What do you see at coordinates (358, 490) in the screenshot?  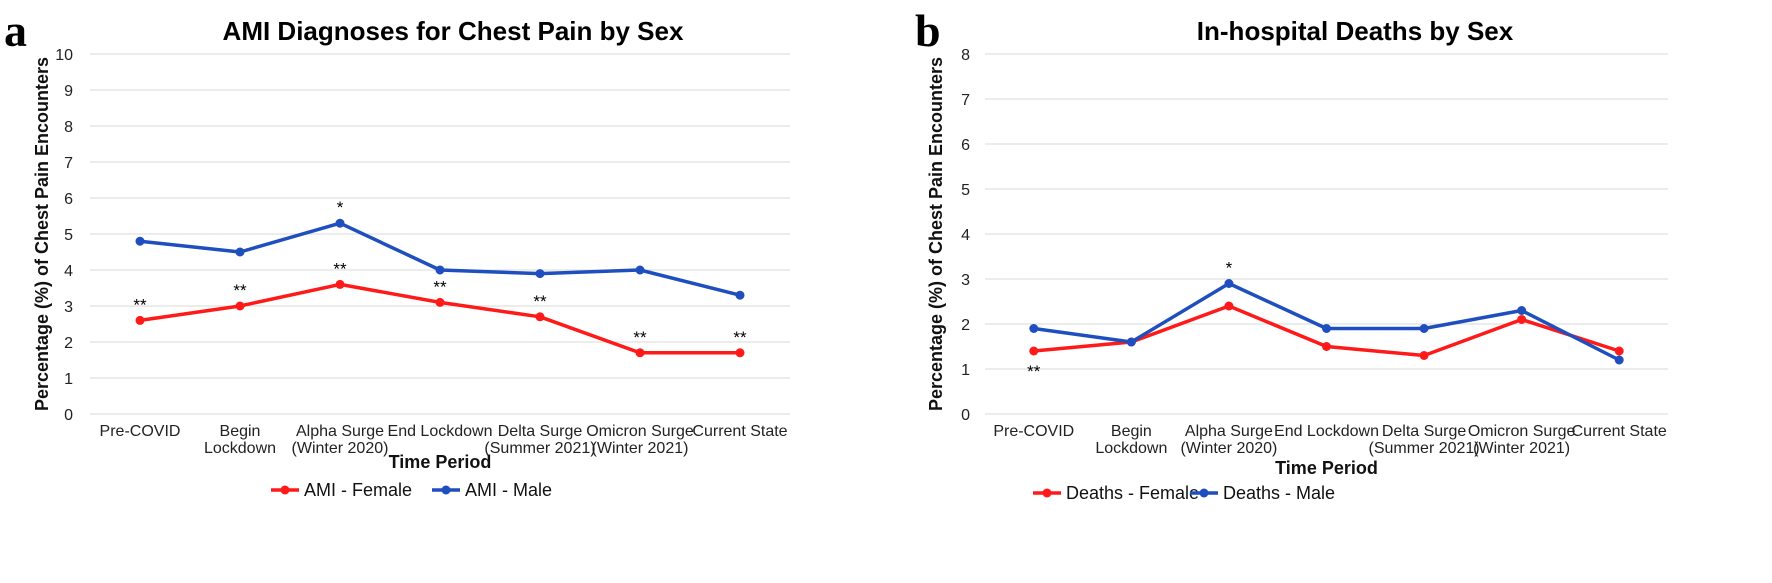 I see `legend-label: AMI - Female` at bounding box center [358, 490].